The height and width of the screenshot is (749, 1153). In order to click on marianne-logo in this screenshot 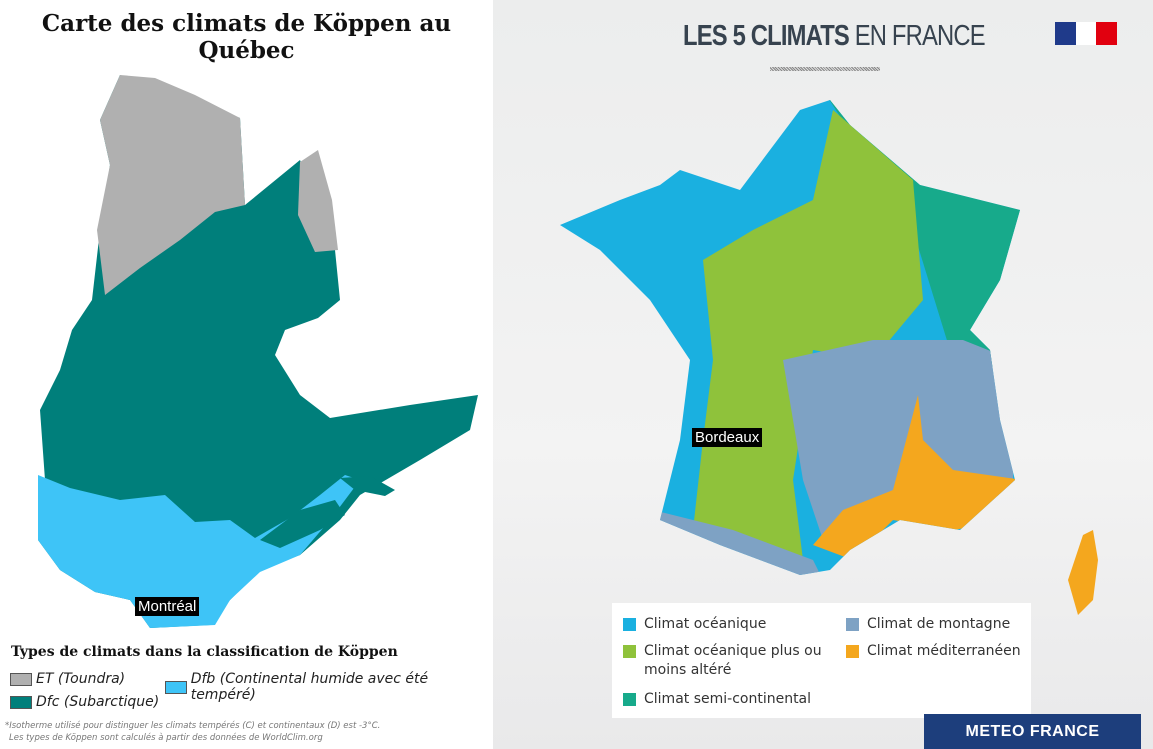, I will do `click(1086, 33)`.